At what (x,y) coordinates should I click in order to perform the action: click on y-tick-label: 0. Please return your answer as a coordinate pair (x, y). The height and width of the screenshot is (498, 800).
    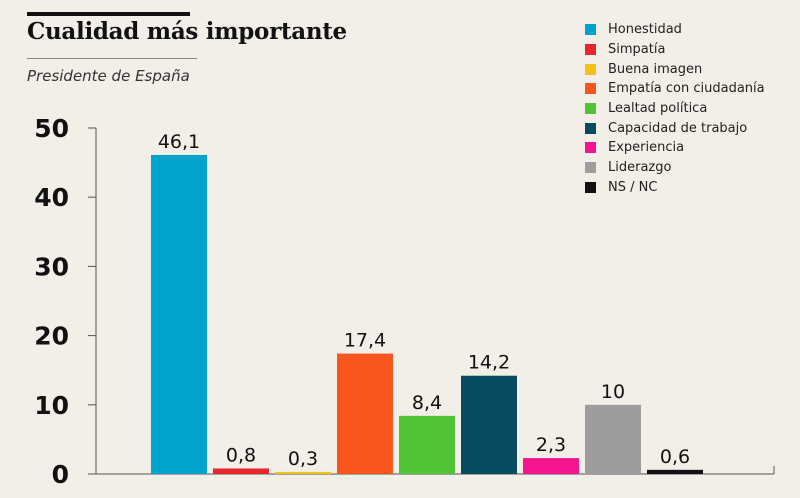
    Looking at the image, I should click on (60, 474).